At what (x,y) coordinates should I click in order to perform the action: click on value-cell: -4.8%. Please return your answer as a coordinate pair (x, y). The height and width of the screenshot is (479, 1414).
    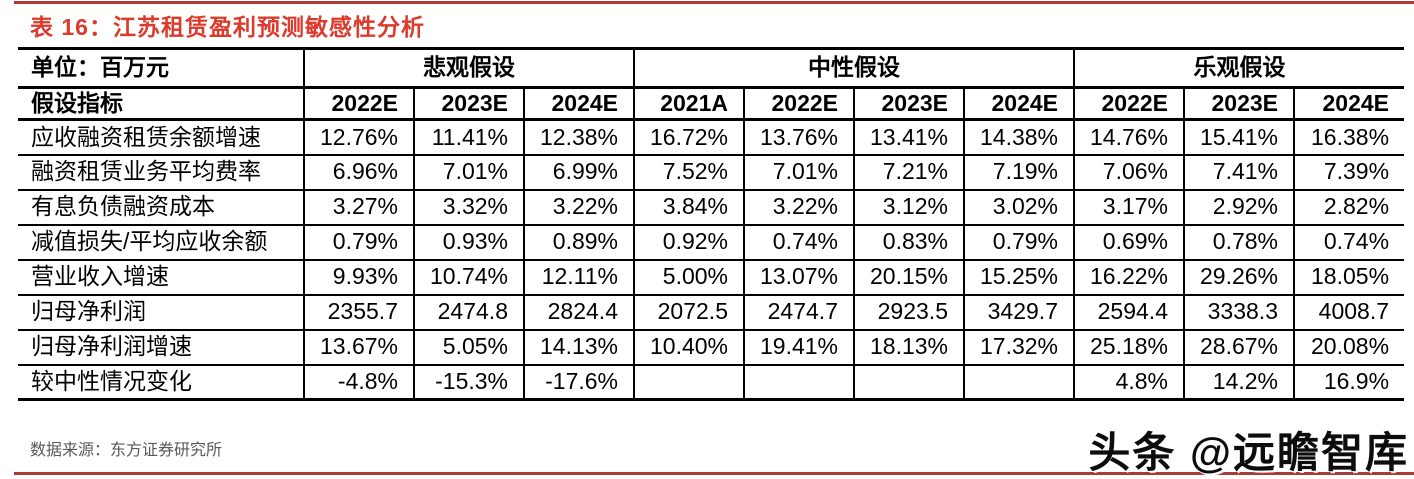
    Looking at the image, I should click on (358, 382).